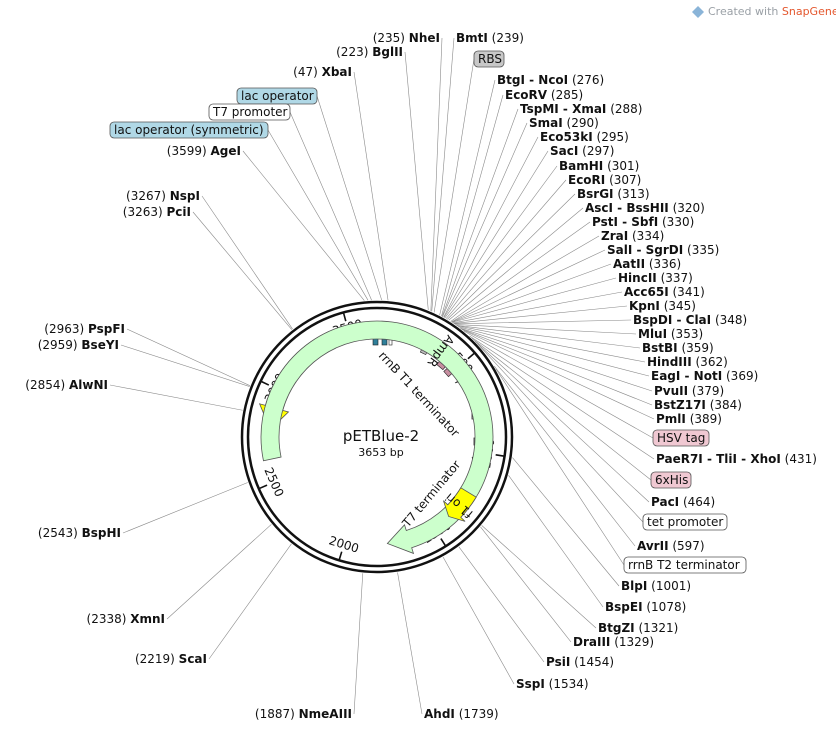 This screenshot has width=836, height=732. What do you see at coordinates (604, 180) in the screenshot?
I see `site-label-ecori: EcoRI (307)` at bounding box center [604, 180].